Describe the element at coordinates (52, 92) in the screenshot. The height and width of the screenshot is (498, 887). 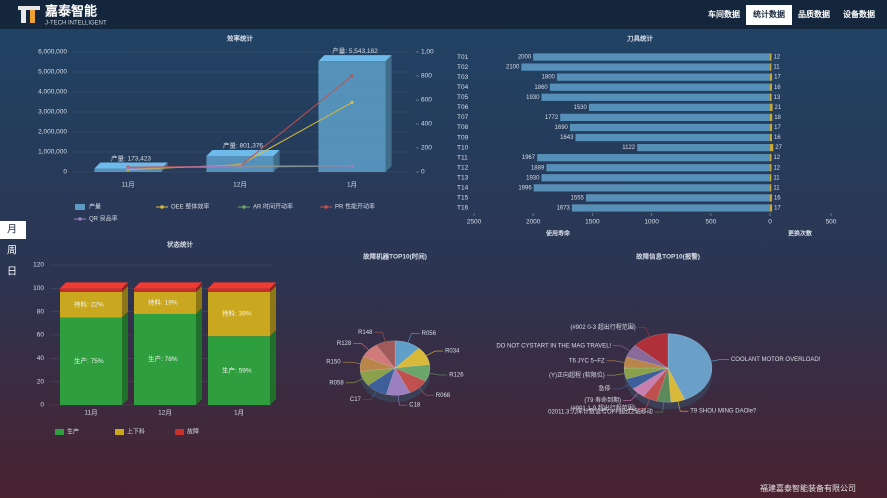
I see `y-tick-label: 4,000,000` at that location.